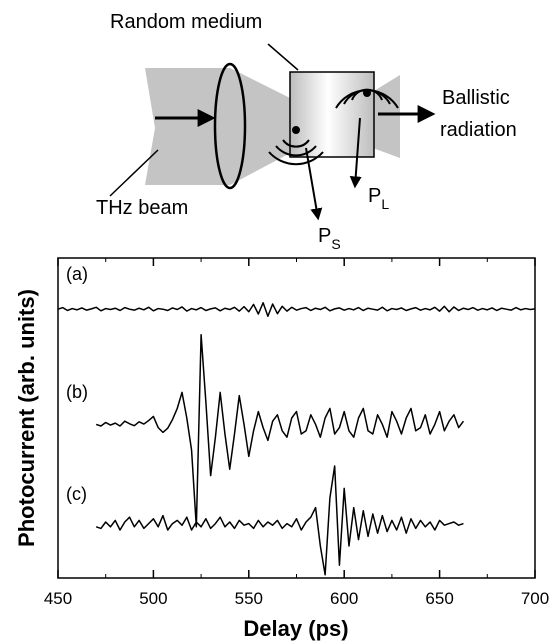  Describe the element at coordinates (249, 598) in the screenshot. I see `x-tick-label: 550` at that location.